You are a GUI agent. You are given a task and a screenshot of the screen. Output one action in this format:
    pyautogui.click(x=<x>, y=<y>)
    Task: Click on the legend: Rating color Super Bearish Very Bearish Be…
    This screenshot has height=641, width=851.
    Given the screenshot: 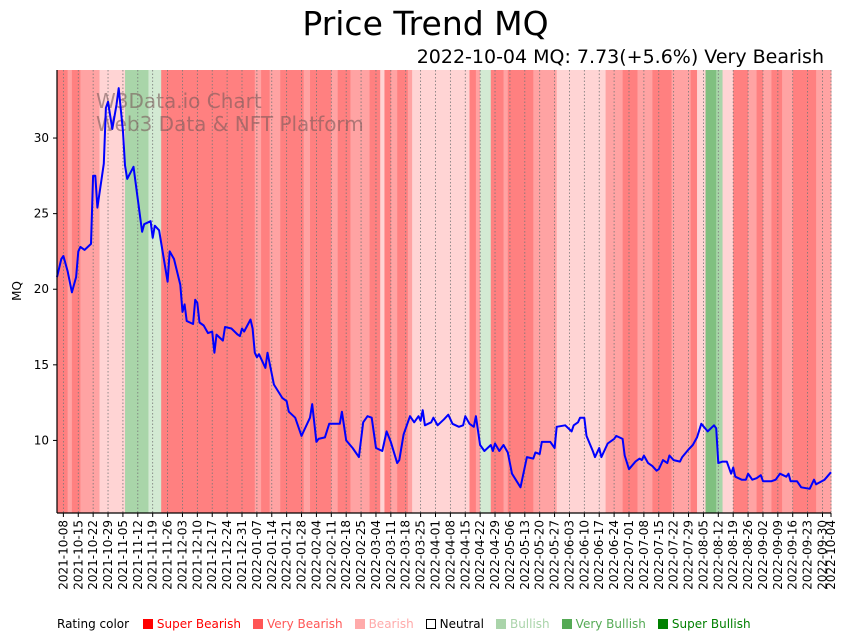 What is the action you would take?
    pyautogui.click(x=412, y=624)
    